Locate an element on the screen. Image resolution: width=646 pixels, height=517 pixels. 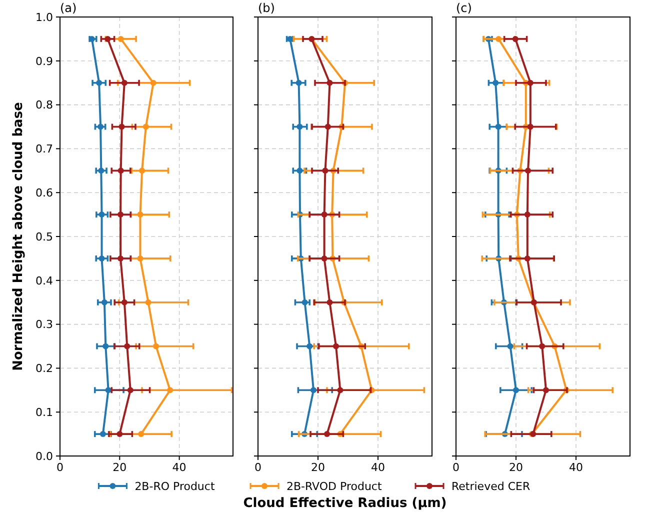
y-tick-label: 0.6 is located at coordinates (44, 193).